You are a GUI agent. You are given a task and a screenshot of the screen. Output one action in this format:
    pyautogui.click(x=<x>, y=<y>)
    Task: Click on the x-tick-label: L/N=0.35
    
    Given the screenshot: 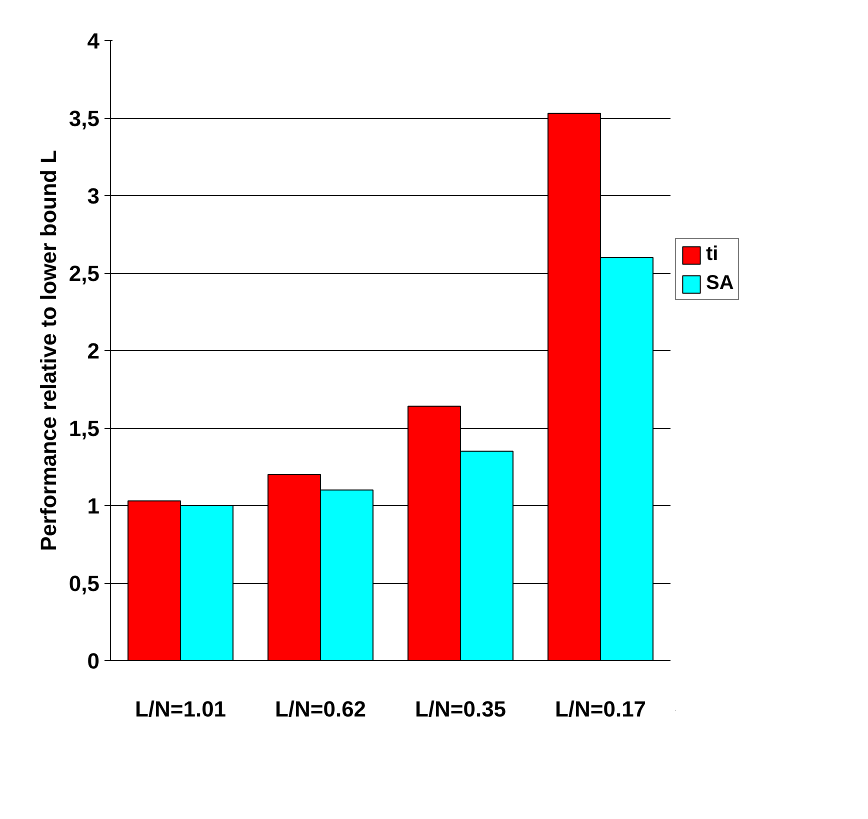 What is the action you would take?
    pyautogui.click(x=460, y=709)
    